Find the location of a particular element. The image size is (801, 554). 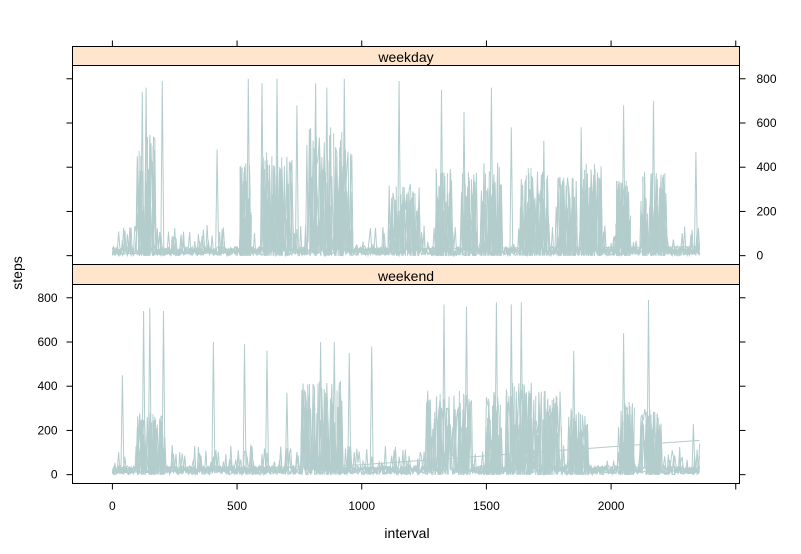

y-tick-label-weekday: 600 is located at coordinates (767, 123).